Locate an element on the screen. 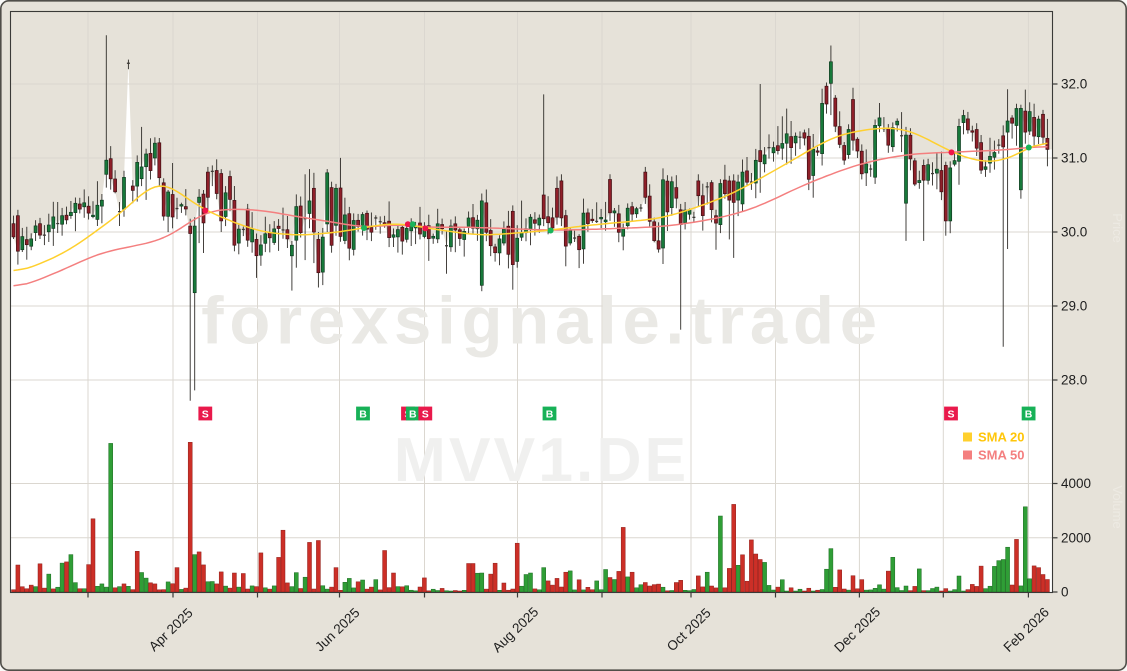 Image resolution: width=1127 pixels, height=671 pixels. svg-text: 2000 is located at coordinates (1076, 538).